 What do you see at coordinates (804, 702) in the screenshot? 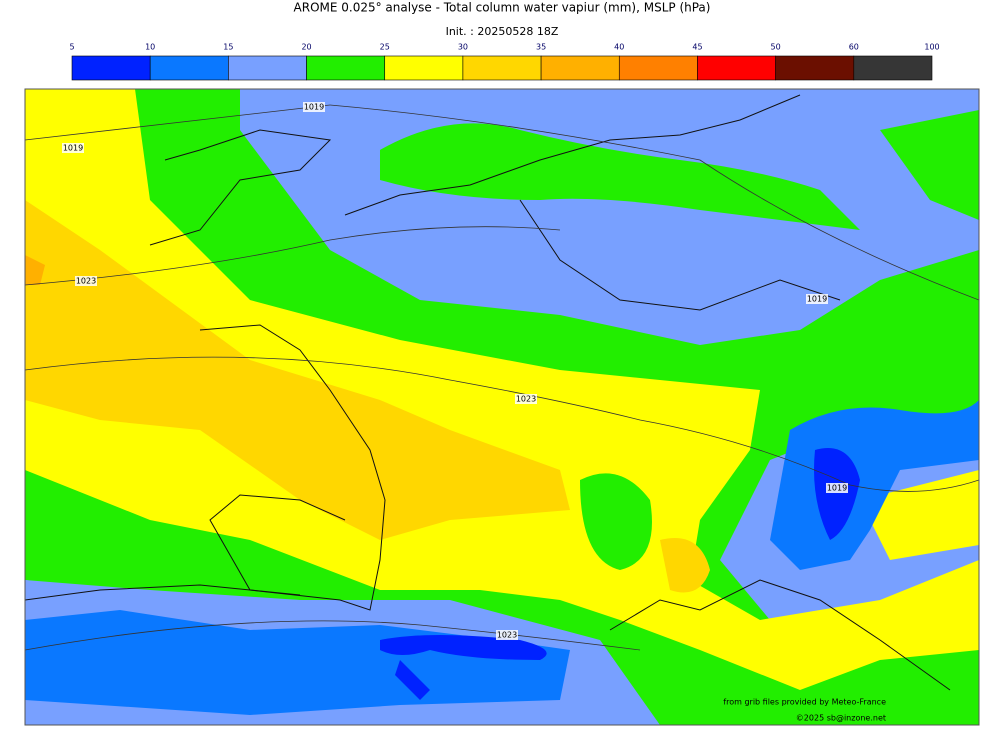
I see `credit: from grib files provided by Meteo-France` at bounding box center [804, 702].